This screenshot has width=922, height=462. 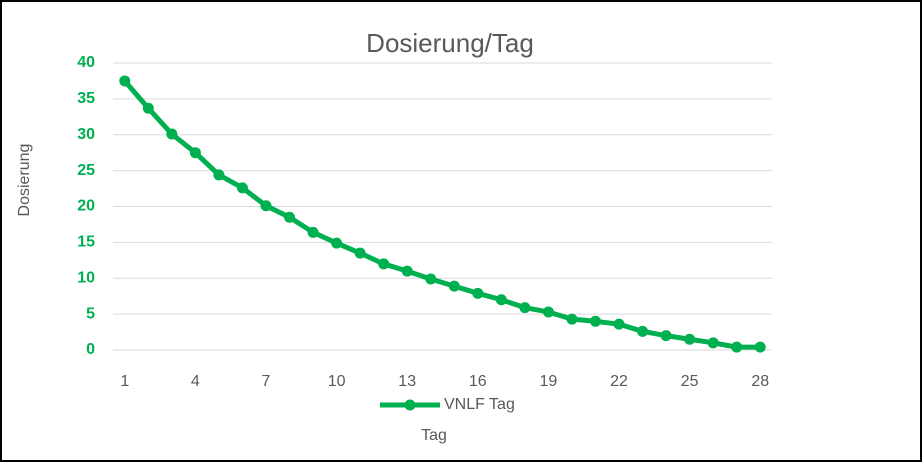 I want to click on x-tick-label: 19, so click(x=549, y=381).